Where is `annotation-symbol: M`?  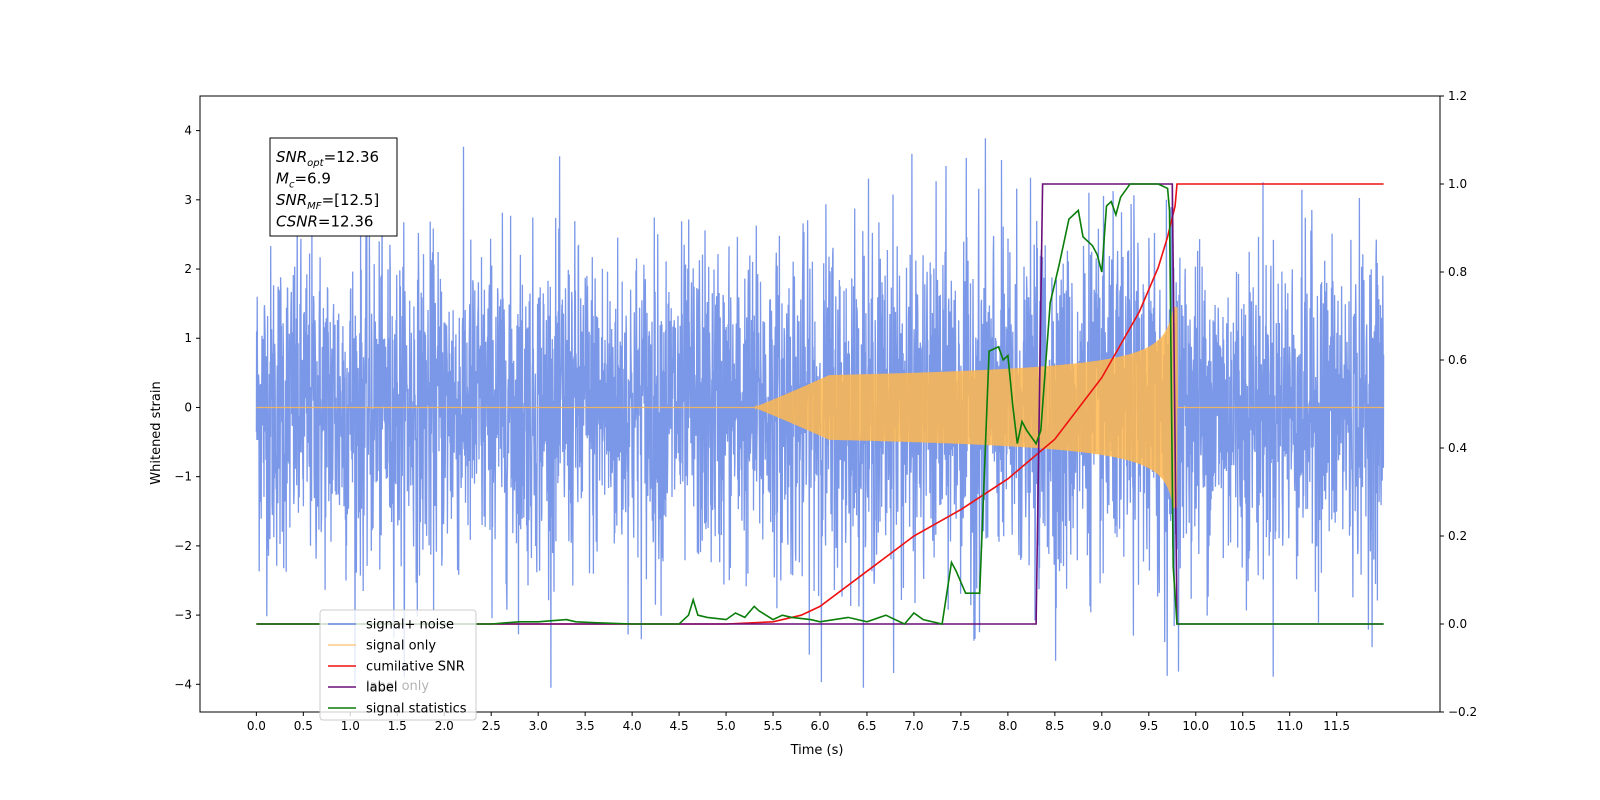
annotation-symbol: M is located at coordinates (282, 179).